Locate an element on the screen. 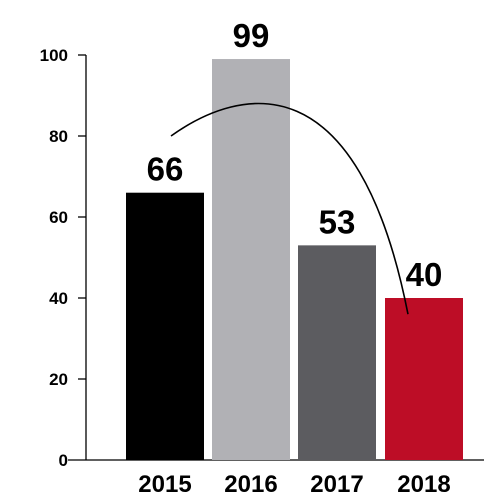 This screenshot has height=497, width=487. x-tick-label-2015: 2015 is located at coordinates (164, 484).